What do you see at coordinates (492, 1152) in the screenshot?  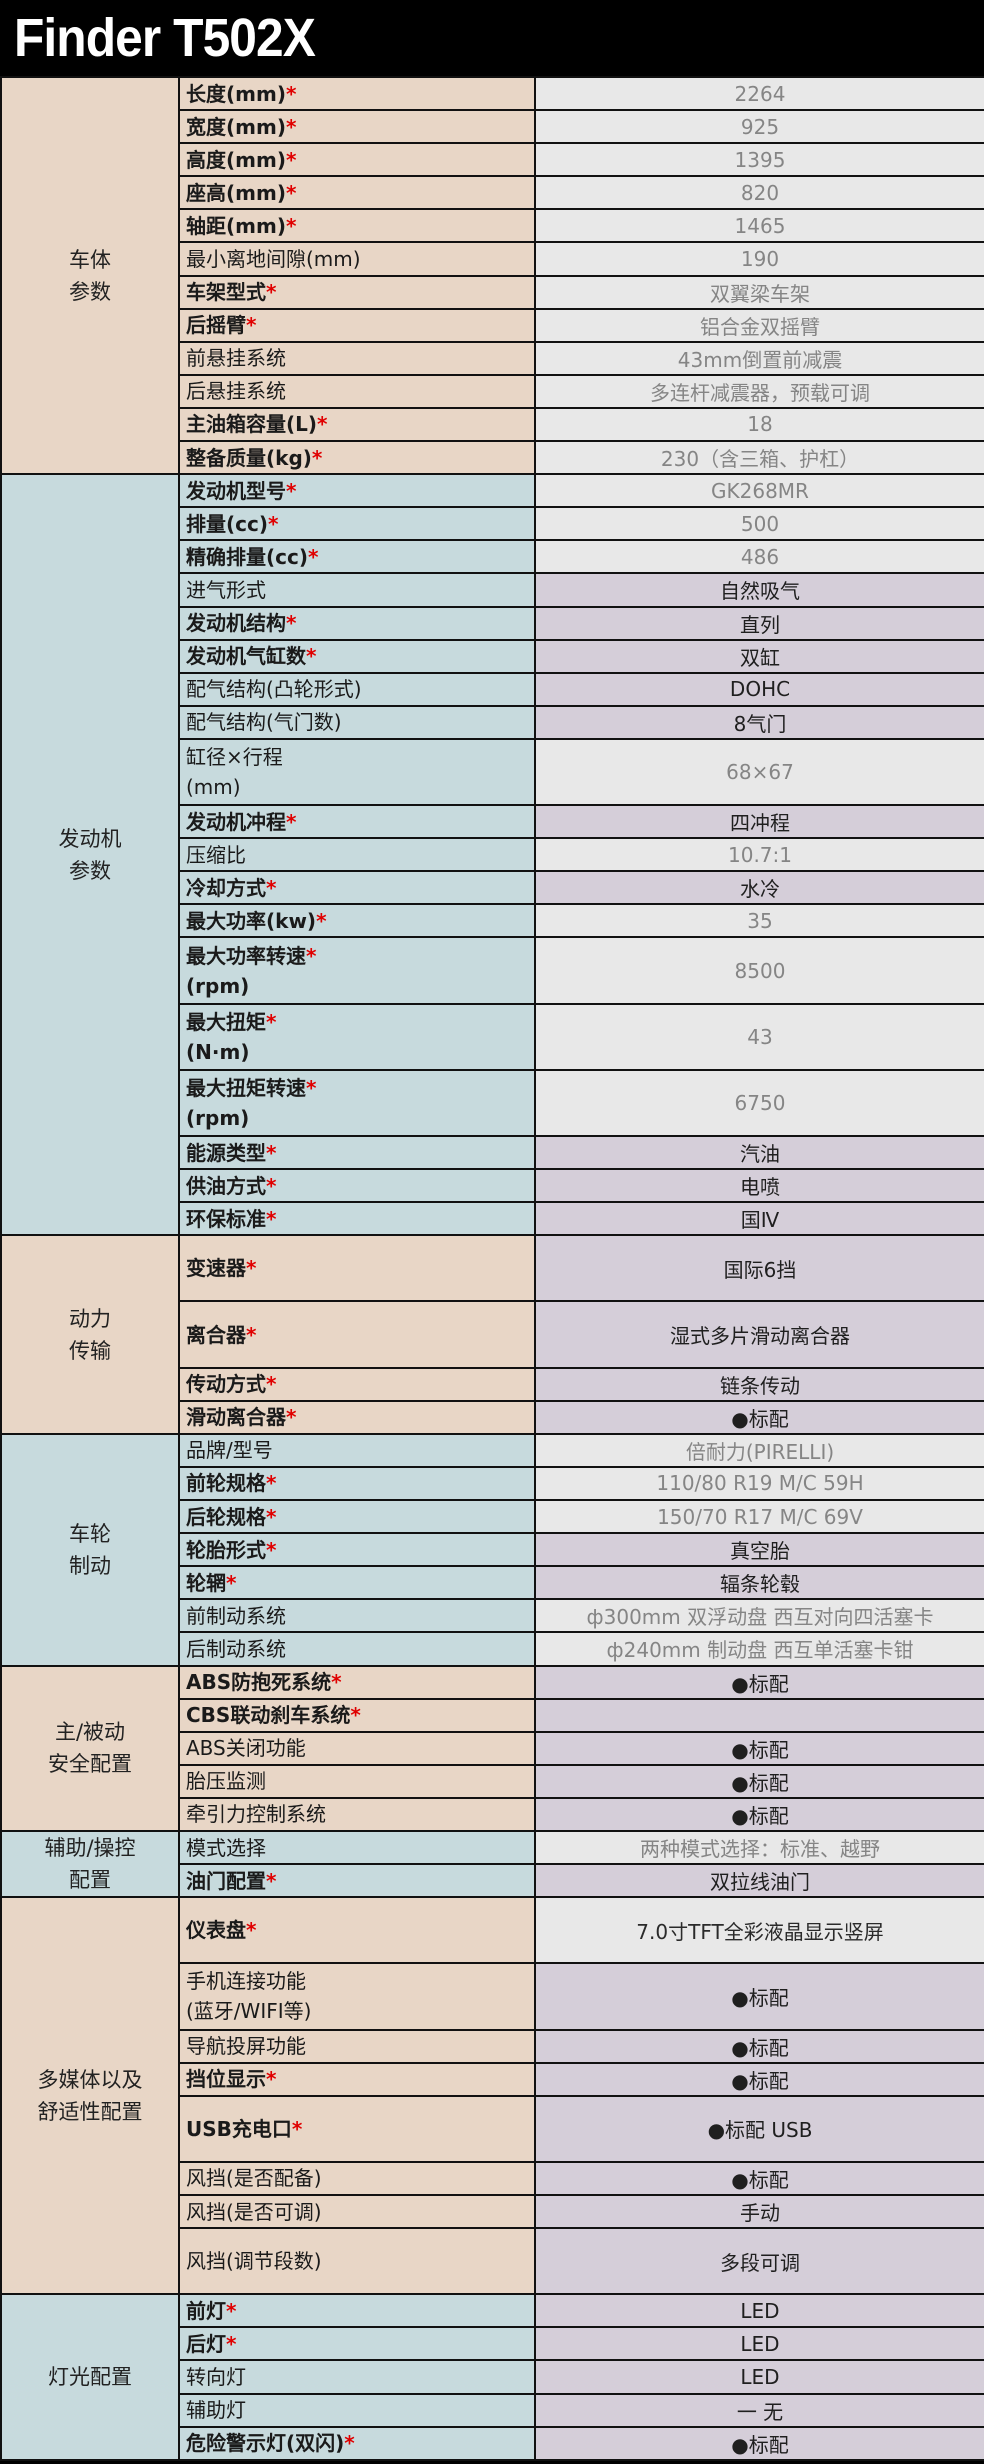 I see `spec-row: 能源类型* 汽油` at bounding box center [492, 1152].